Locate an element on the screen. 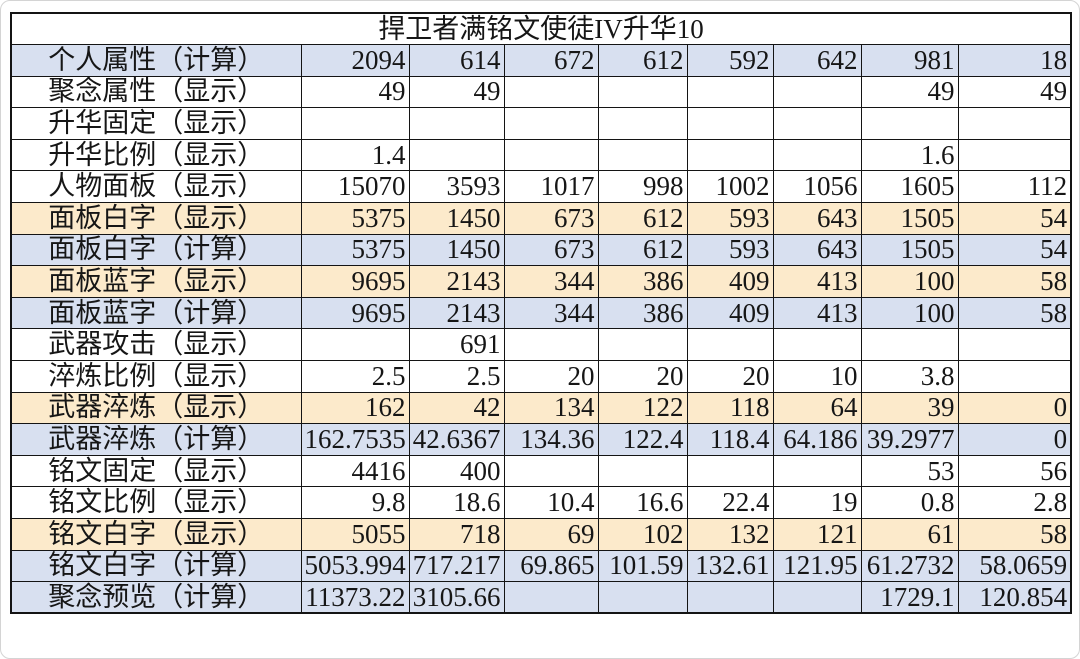 The height and width of the screenshot is (659, 1080). value-cell: 614 is located at coordinates (456, 60).